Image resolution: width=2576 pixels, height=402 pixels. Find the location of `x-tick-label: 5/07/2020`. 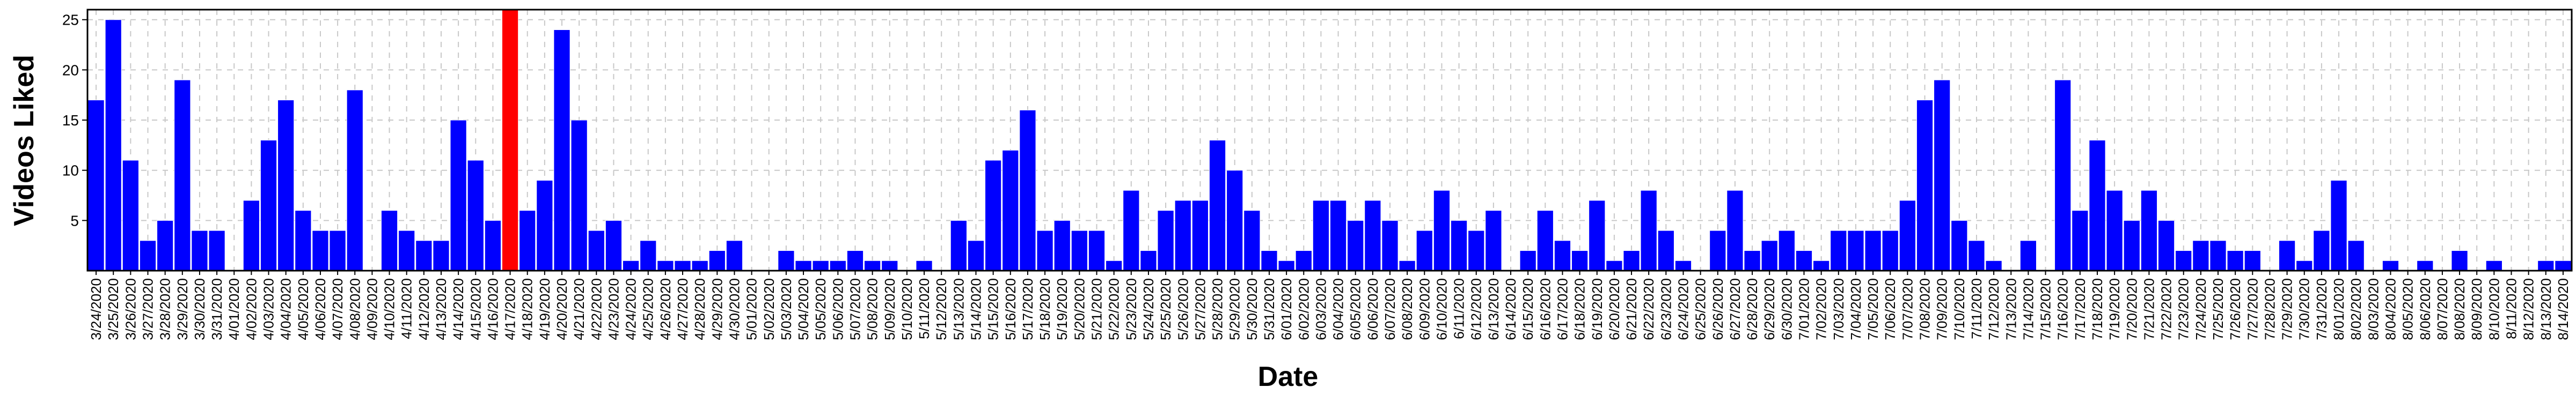

x-tick-label: 5/07/2020 is located at coordinates (855, 309).